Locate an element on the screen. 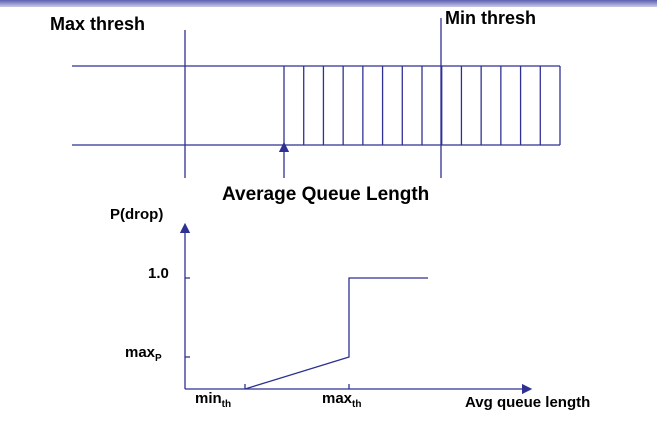 This screenshot has width=657, height=422. x-tick-label-maxth: maxth is located at coordinates (341, 400).